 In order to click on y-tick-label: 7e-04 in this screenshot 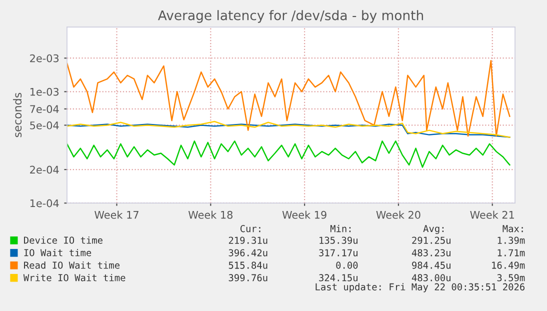, I will do `click(44, 109)`.